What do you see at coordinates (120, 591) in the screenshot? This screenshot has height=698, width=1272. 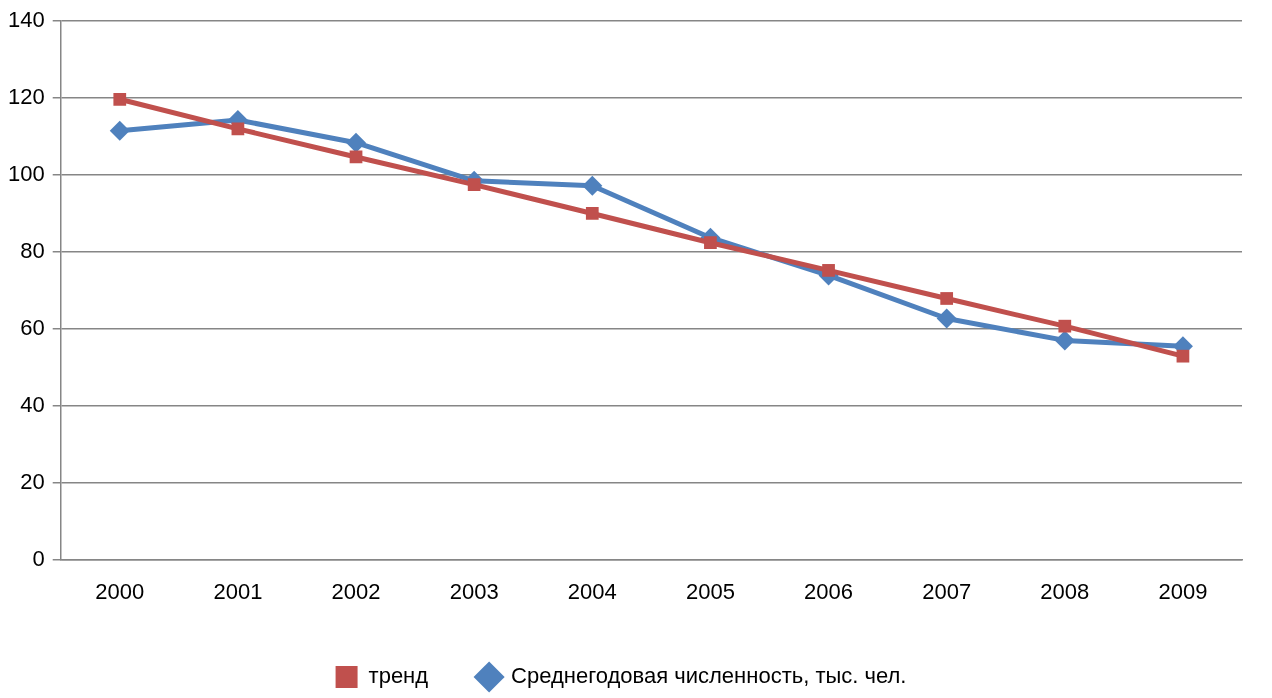 I see `x-tick-label: 2000` at bounding box center [120, 591].